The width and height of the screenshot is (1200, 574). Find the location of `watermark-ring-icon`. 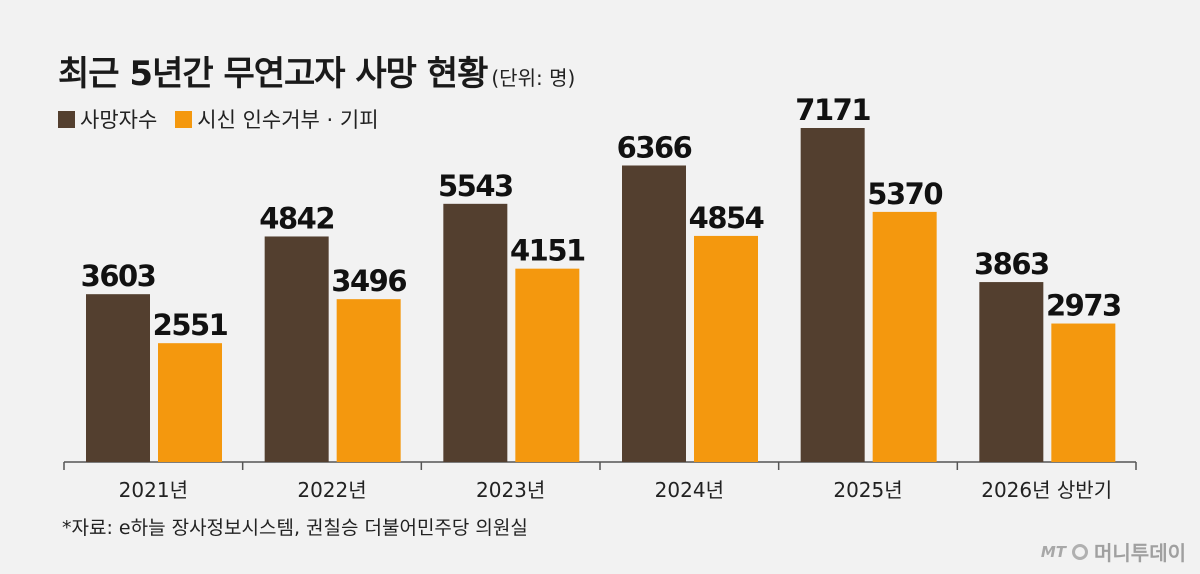

watermark-ring-icon is located at coordinates (1080, 551).